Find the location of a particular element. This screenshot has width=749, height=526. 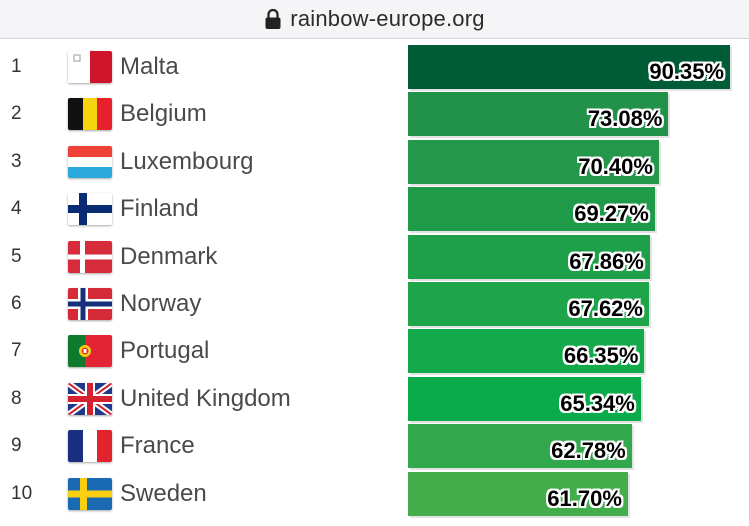

rank-label: 2 is located at coordinates (16, 114).